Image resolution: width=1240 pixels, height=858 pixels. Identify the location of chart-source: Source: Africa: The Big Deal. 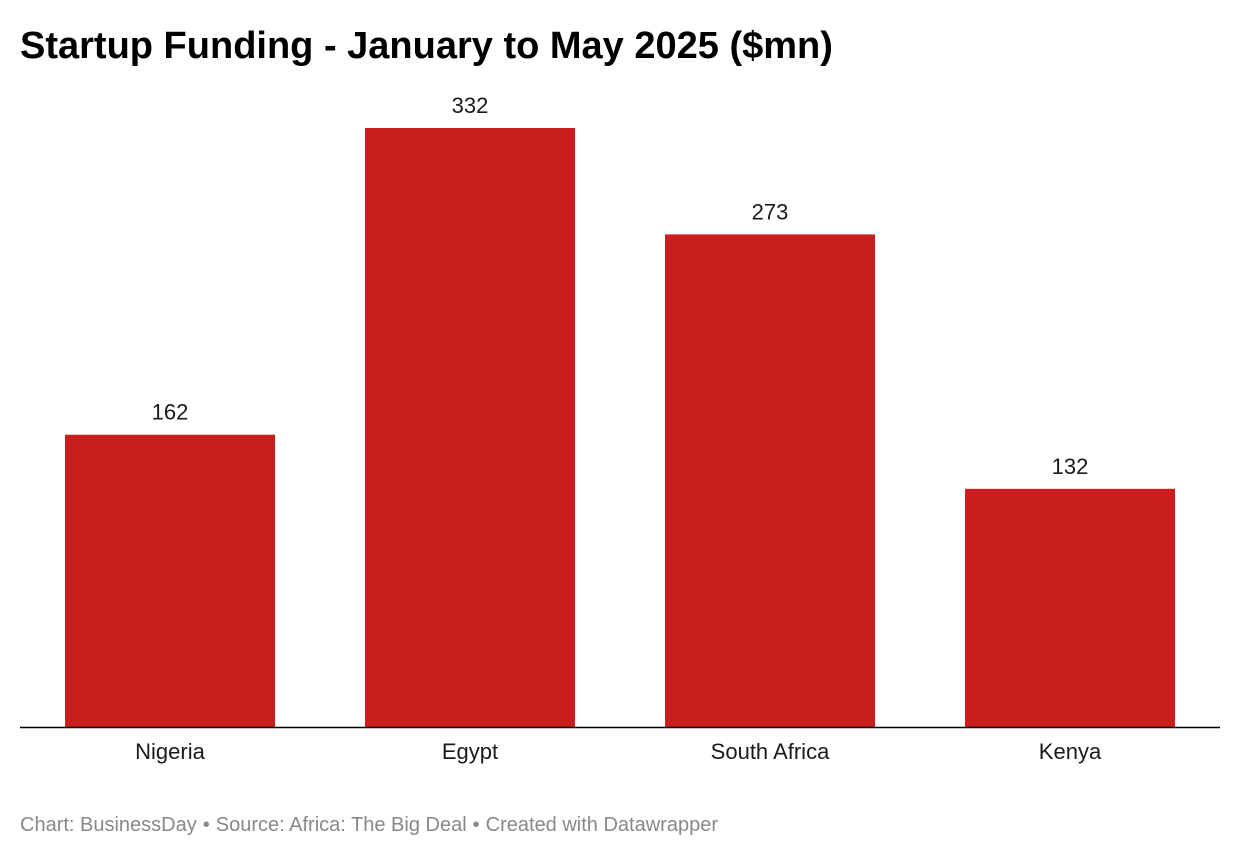
(341, 825).